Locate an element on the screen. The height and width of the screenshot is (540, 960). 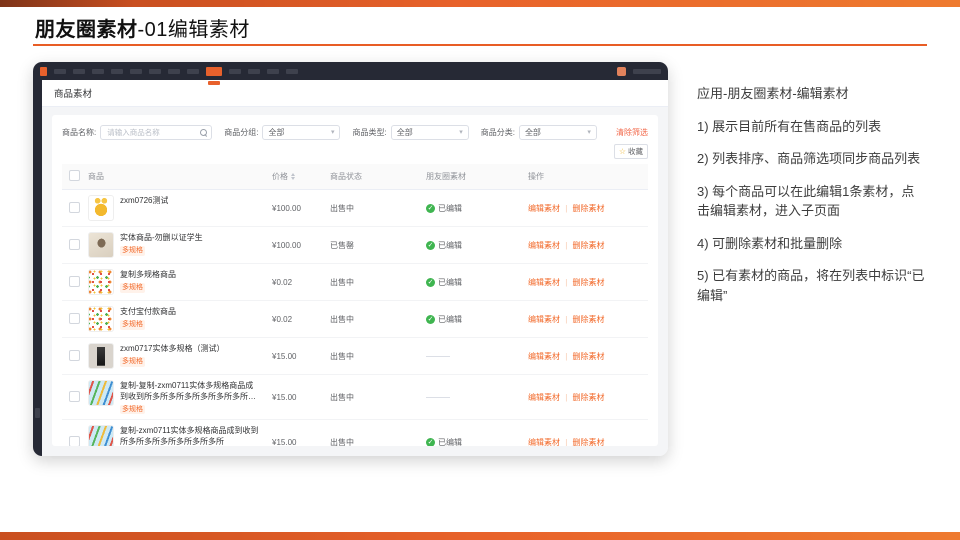
group-select: 全部 ▾ is located at coordinates (301, 132).